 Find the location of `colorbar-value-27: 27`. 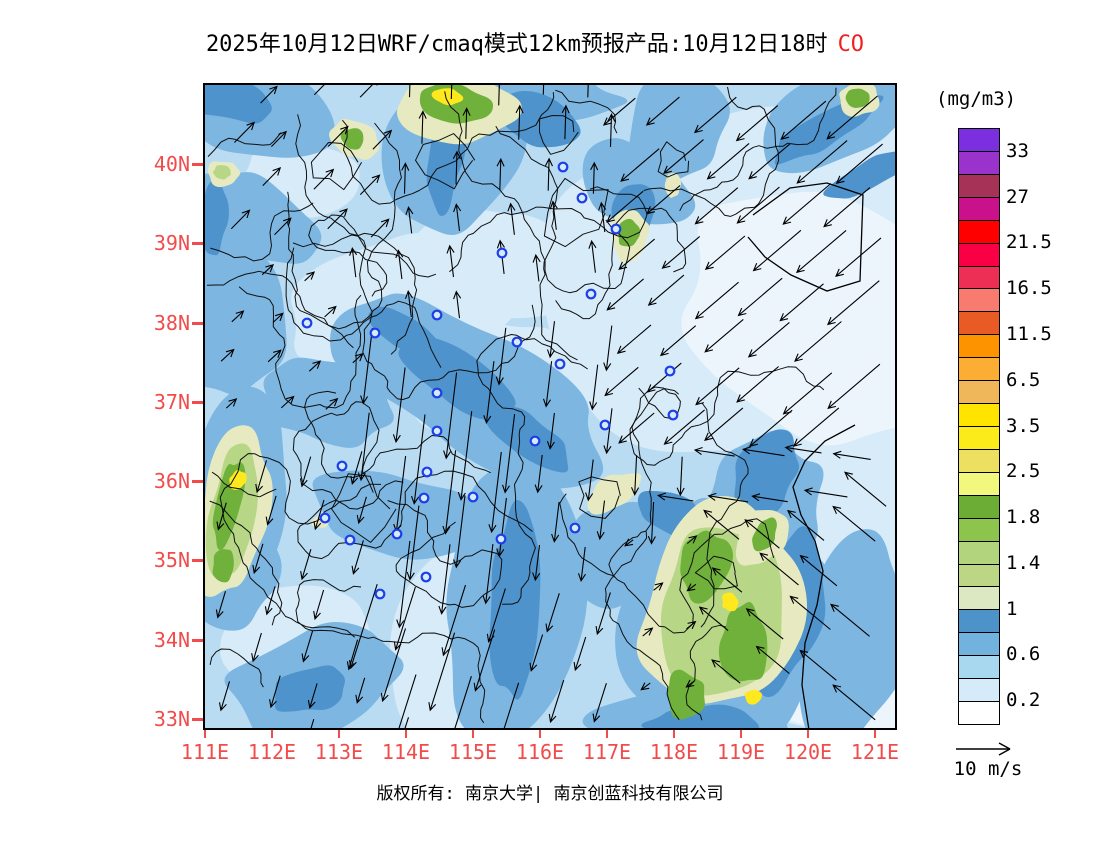

colorbar-value-27: 27 is located at coordinates (1017, 196).